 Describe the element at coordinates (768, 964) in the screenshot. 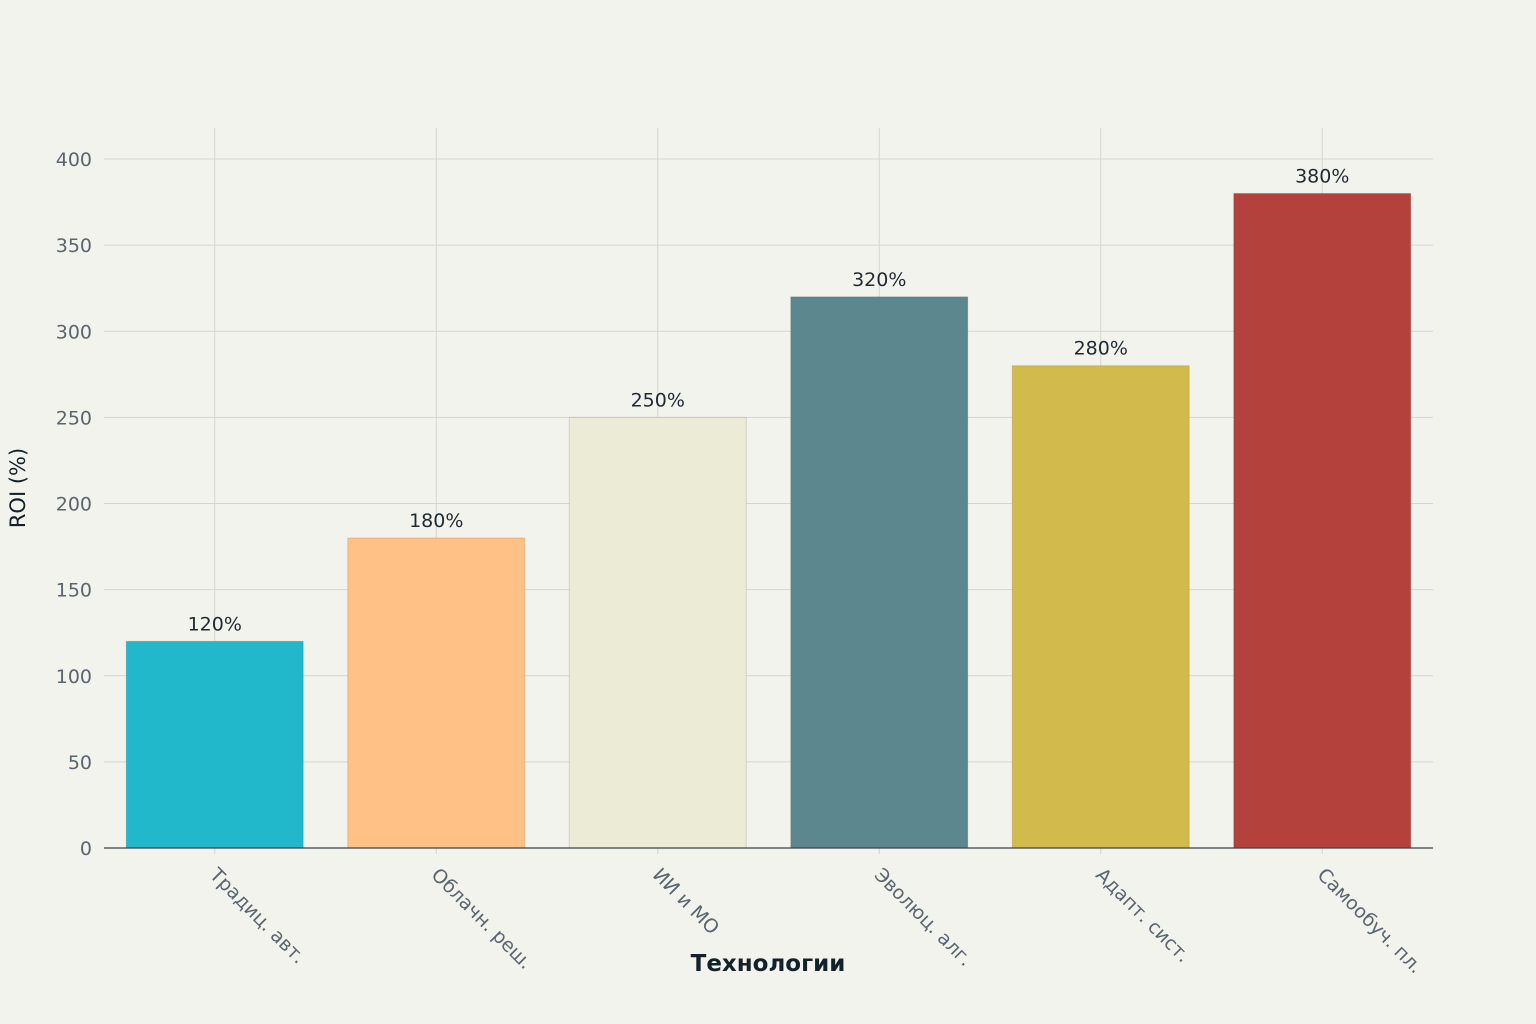

I see `x-axis-title: Технологии` at that location.